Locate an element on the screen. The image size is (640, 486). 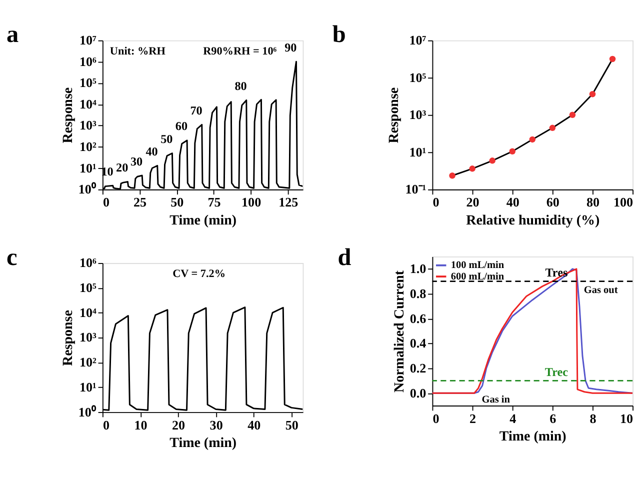
x-tick-label: 125 is located at coordinates (288, 202).